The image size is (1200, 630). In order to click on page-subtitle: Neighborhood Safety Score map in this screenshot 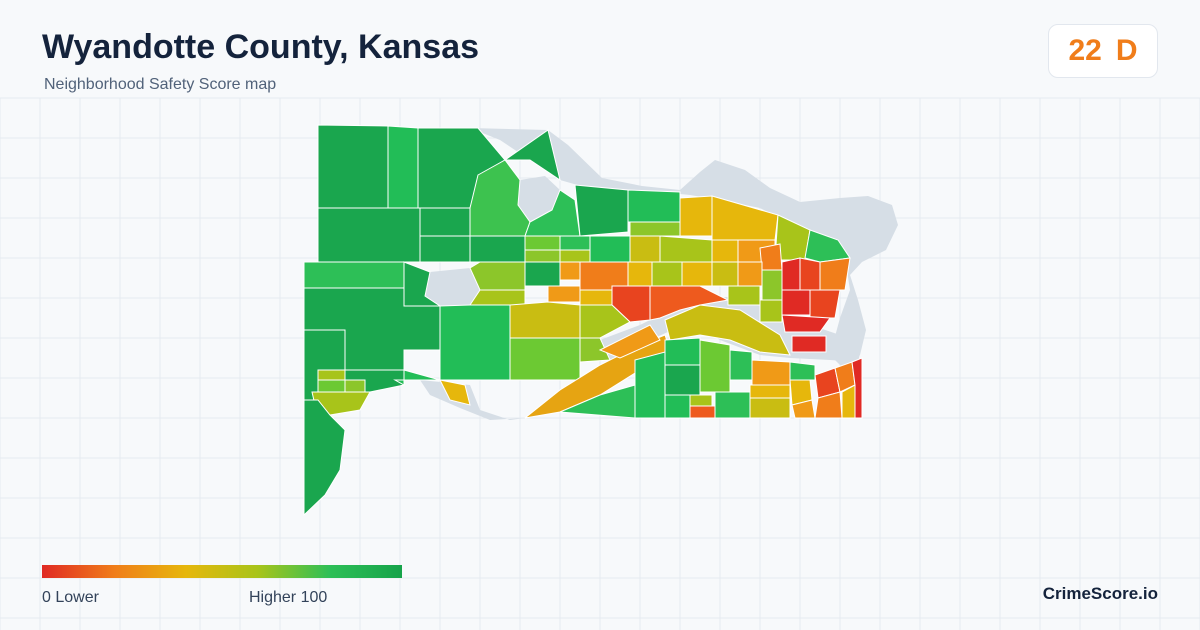, I will do `click(160, 84)`.